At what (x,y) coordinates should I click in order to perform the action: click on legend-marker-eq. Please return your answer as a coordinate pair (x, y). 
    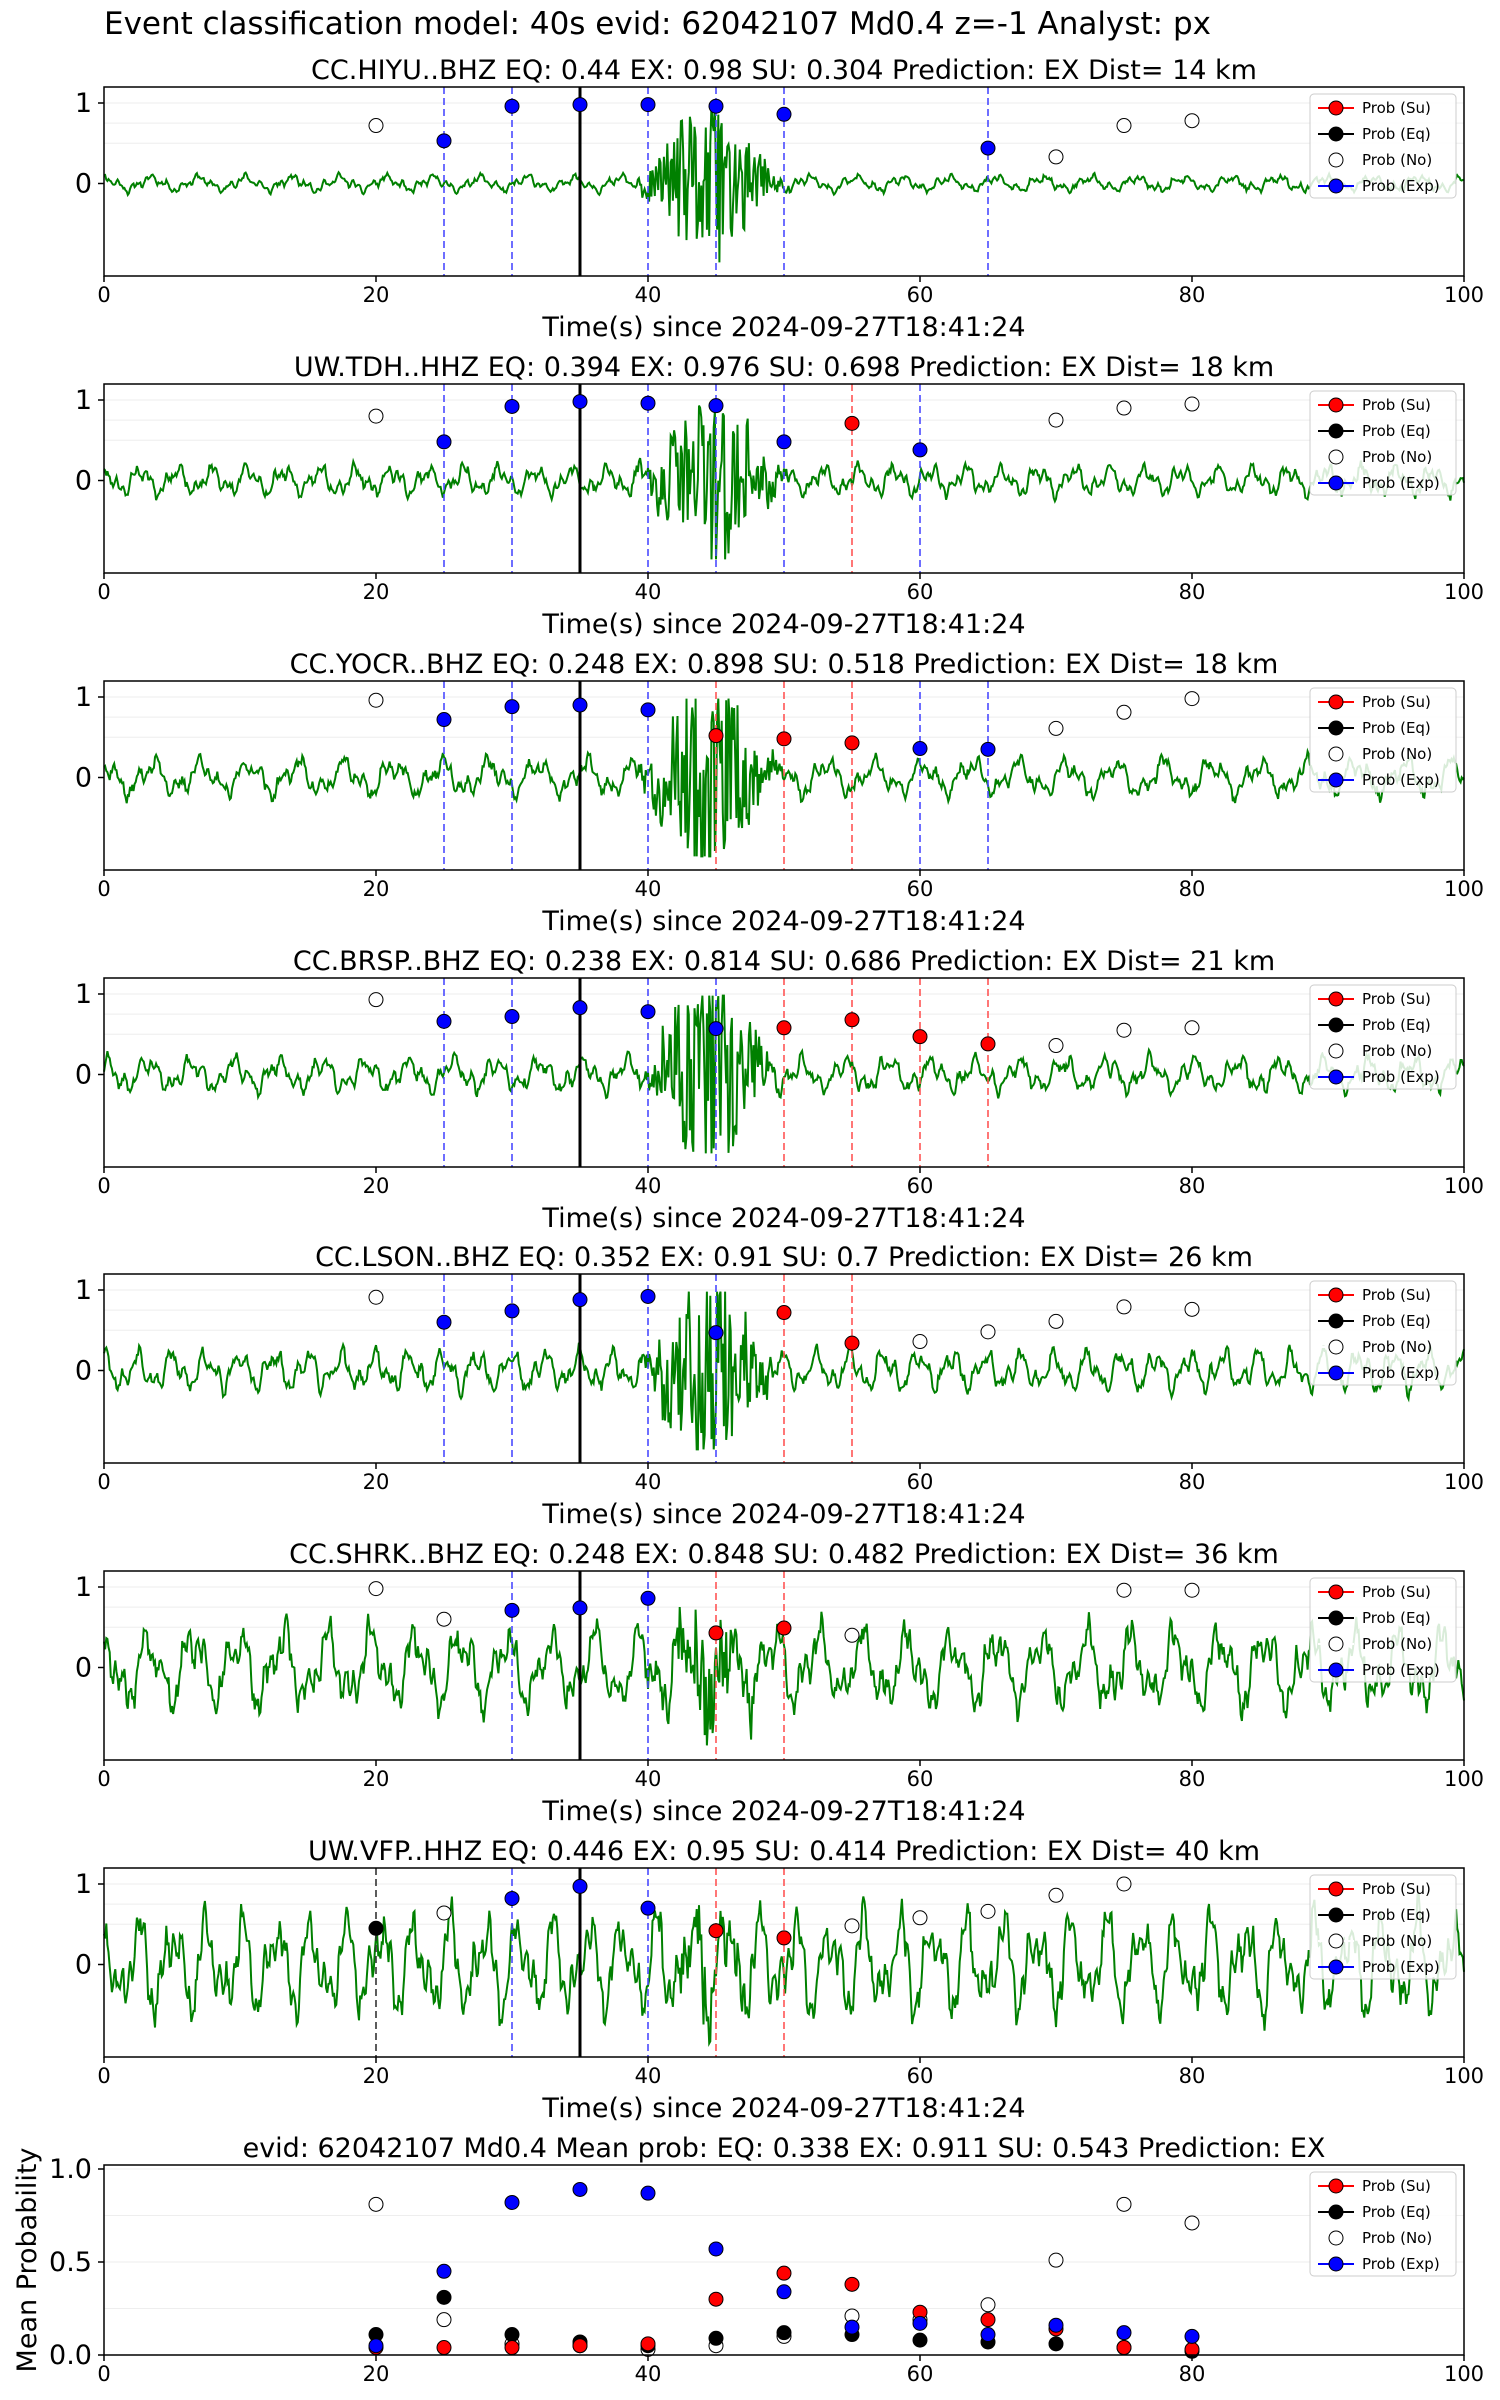
    Looking at the image, I should click on (1336, 134).